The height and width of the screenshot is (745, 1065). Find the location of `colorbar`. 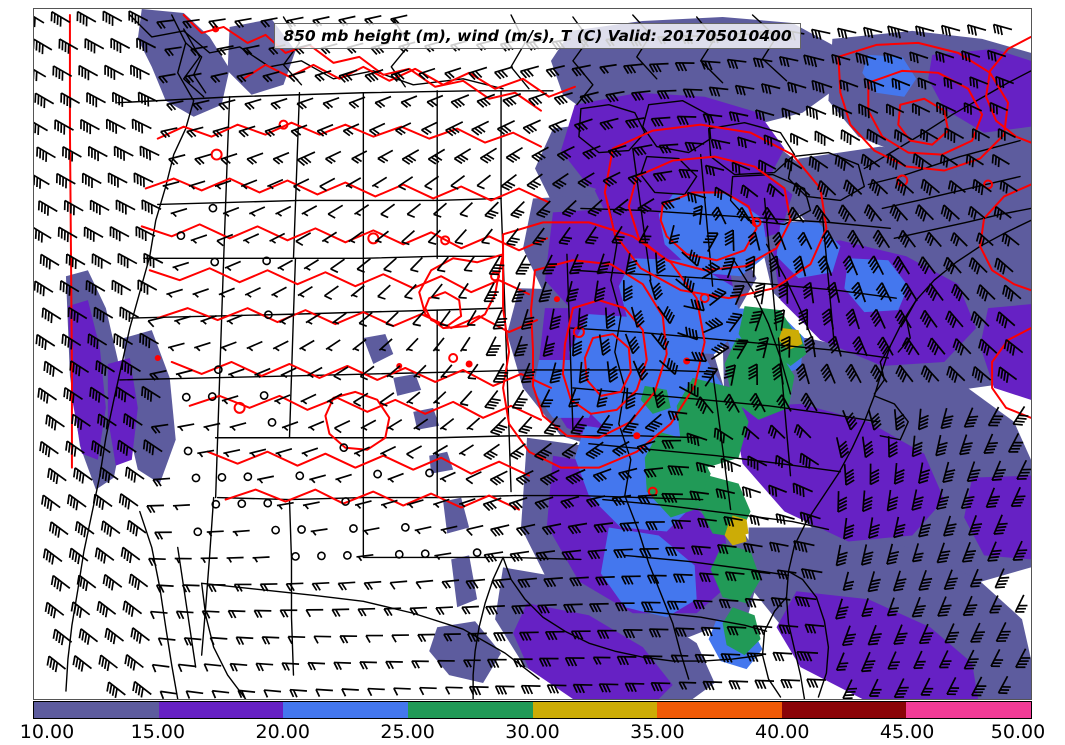

colorbar is located at coordinates (532, 710).